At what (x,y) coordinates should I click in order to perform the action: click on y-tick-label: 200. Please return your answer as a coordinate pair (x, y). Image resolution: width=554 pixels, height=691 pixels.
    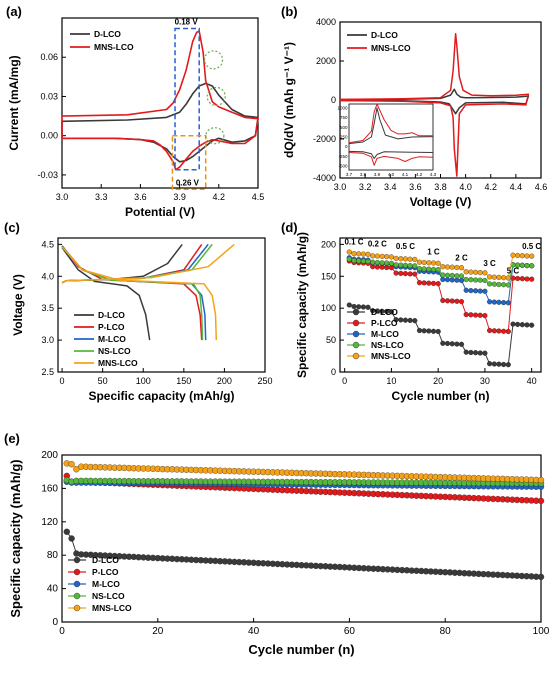
    Looking at the image, I should click on (328, 244).